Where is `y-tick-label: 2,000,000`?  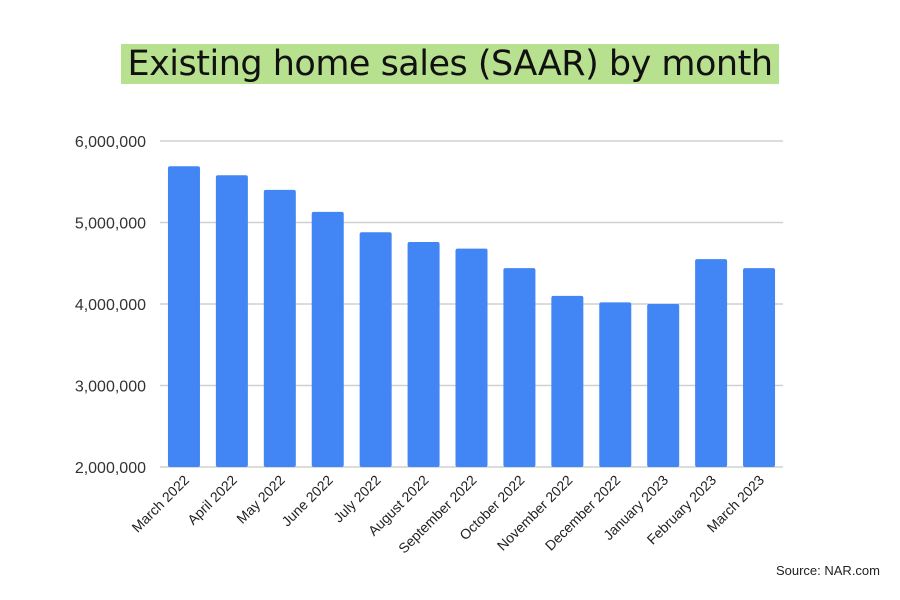
y-tick-label: 2,000,000 is located at coordinates (110, 468).